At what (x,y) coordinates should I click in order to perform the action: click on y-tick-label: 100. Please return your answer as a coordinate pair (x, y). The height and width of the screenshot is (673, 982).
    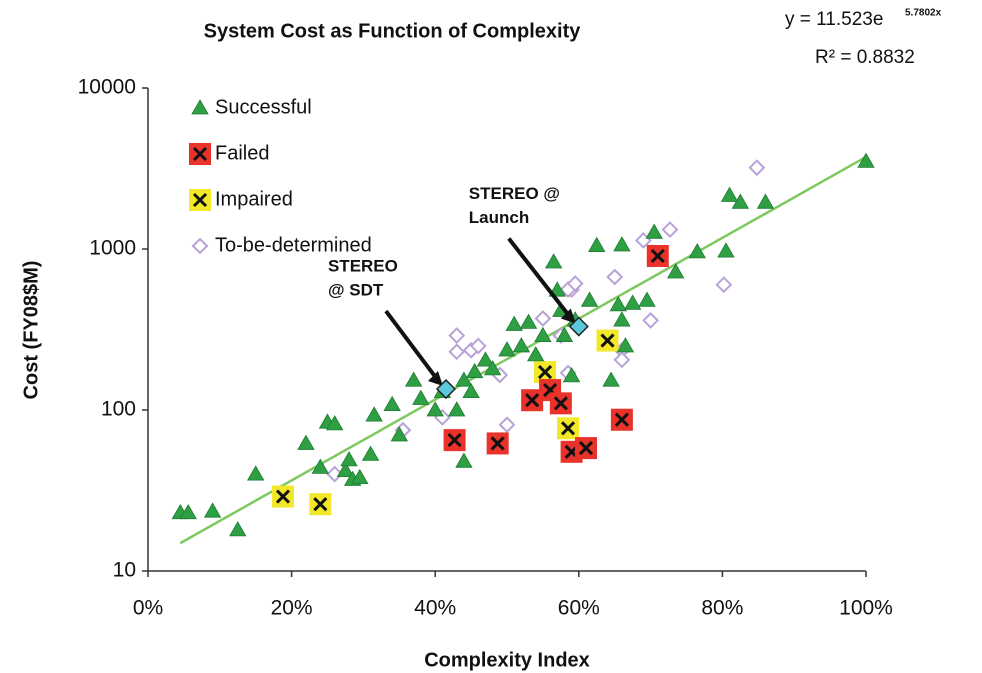
    Looking at the image, I should click on (118, 409).